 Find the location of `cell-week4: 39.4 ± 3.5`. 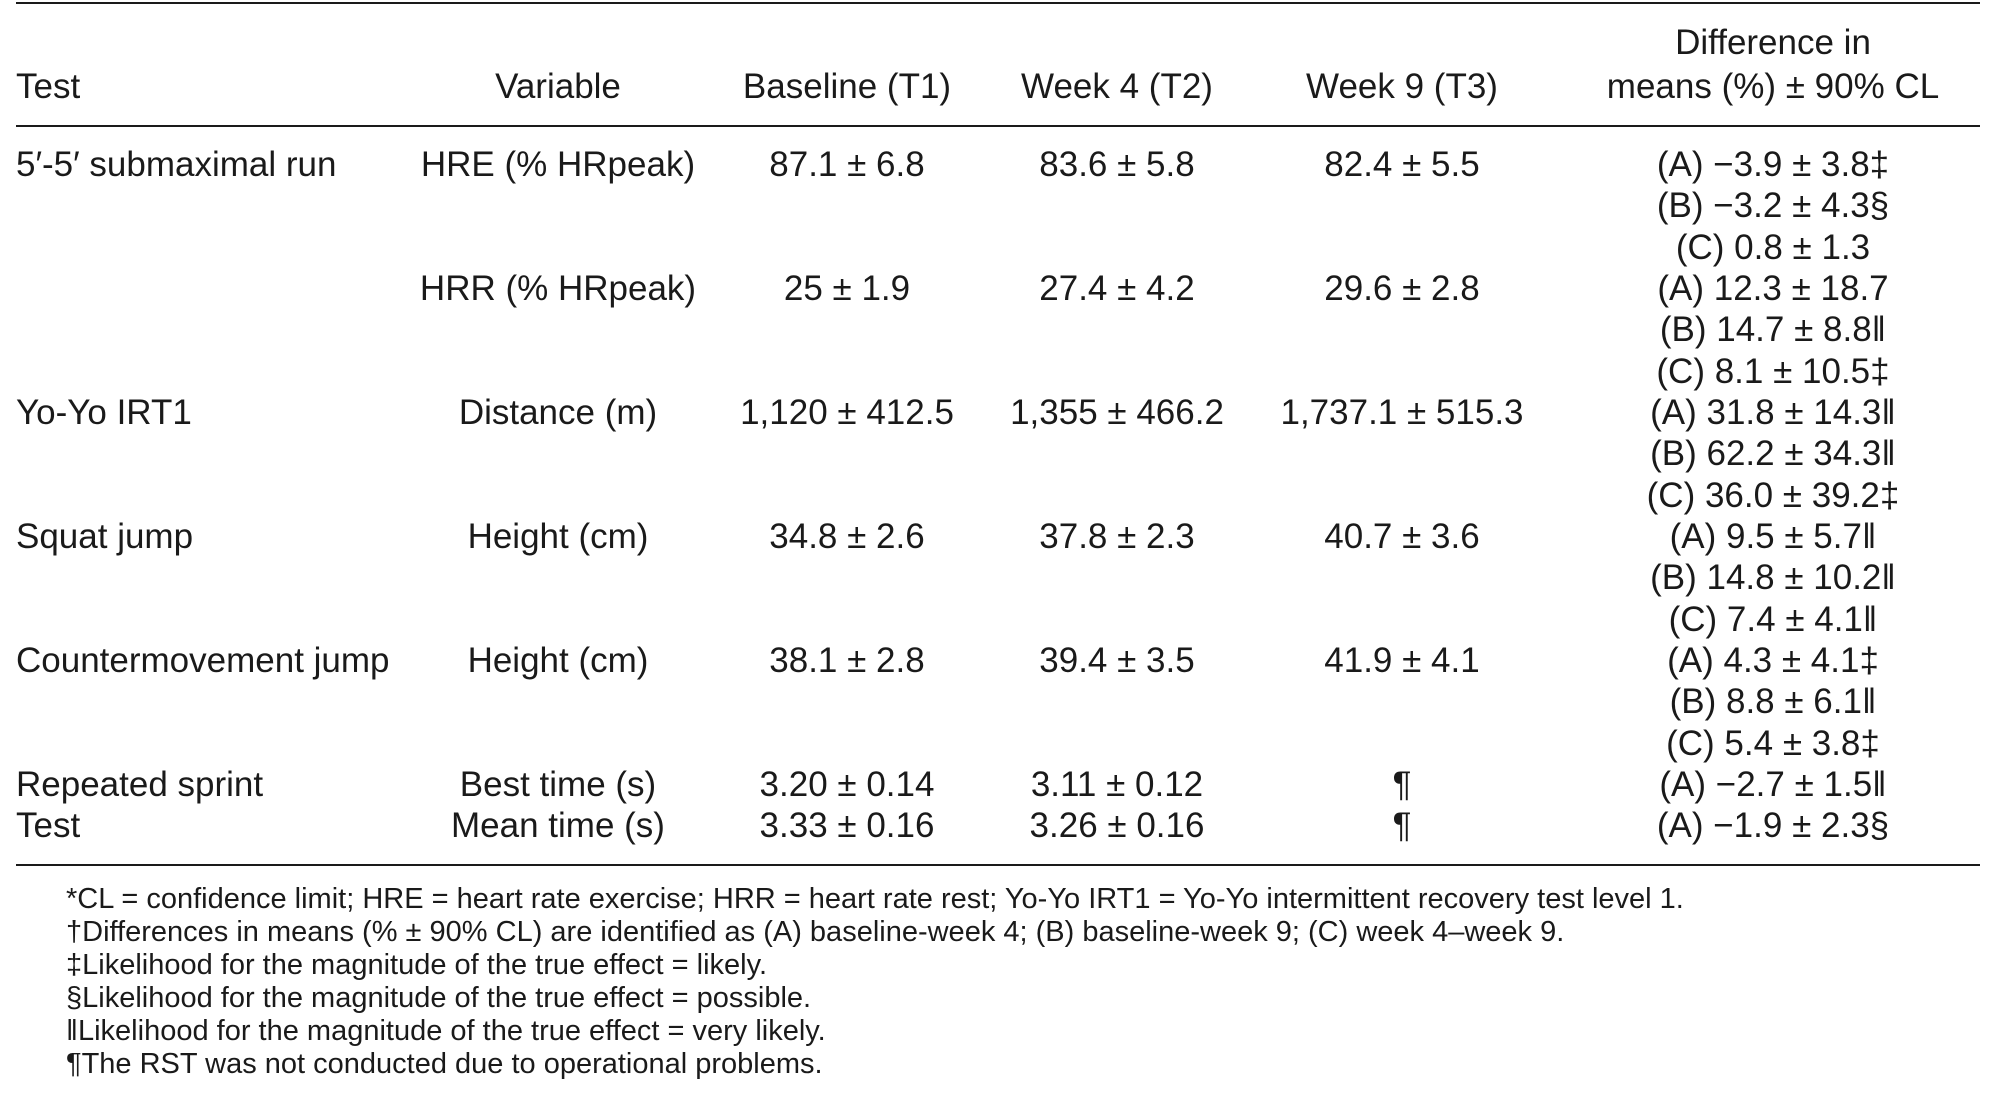

cell-week4: 39.4 ± 3.5 is located at coordinates (1117, 660).